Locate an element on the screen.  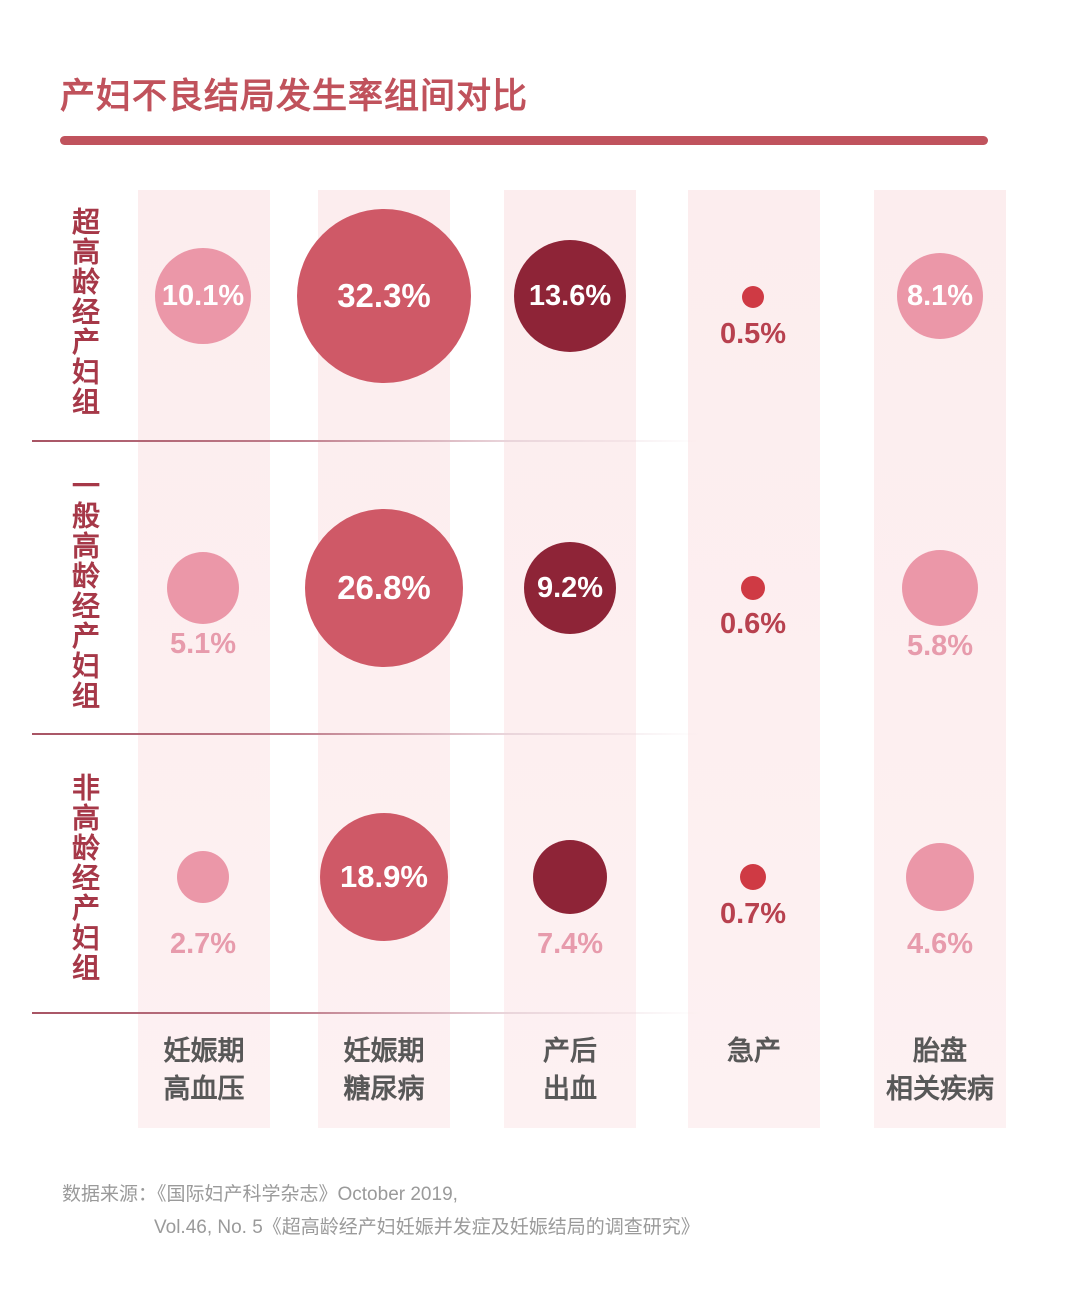
bubble-value-label-5: 5.1% is located at coordinates (203, 644).